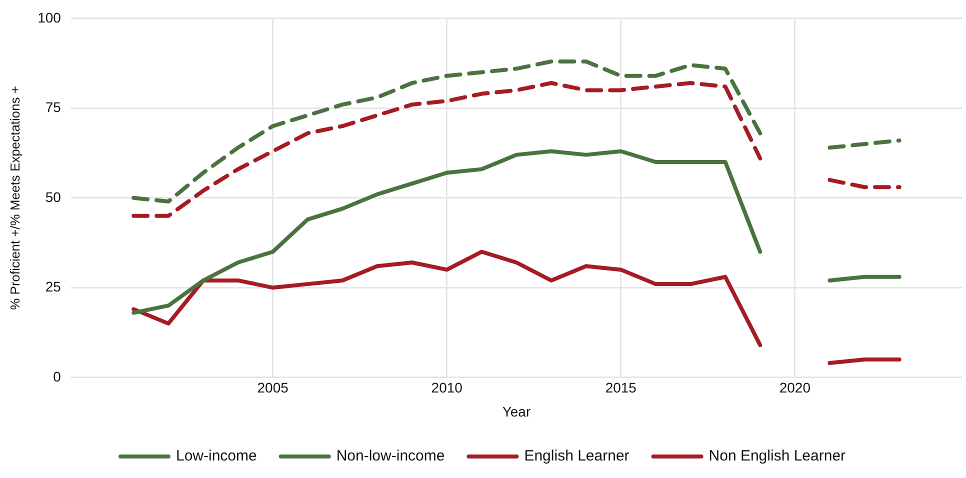 This screenshot has height=478, width=966. Describe the element at coordinates (53, 196) in the screenshot. I see `y-tick-label: 50` at that location.